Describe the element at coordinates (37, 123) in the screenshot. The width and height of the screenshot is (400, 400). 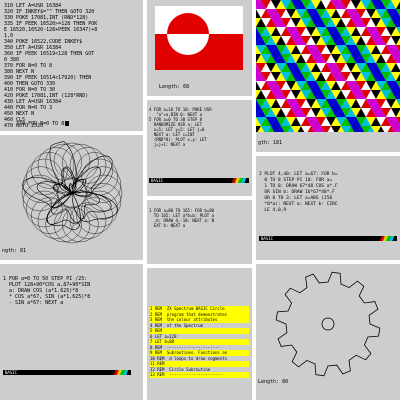
I see `edit-line: 370 FOR N=0 TO 8` at that location.